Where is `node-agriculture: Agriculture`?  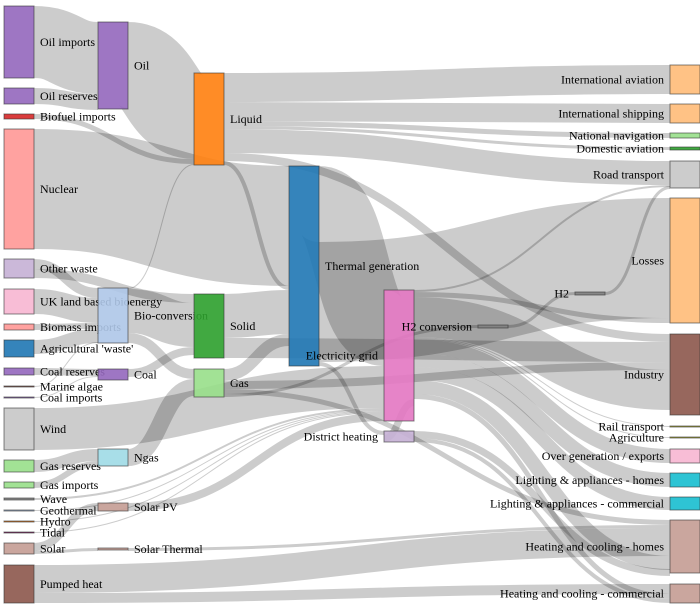 node-agriculture: Agriculture is located at coordinates (654, 438).